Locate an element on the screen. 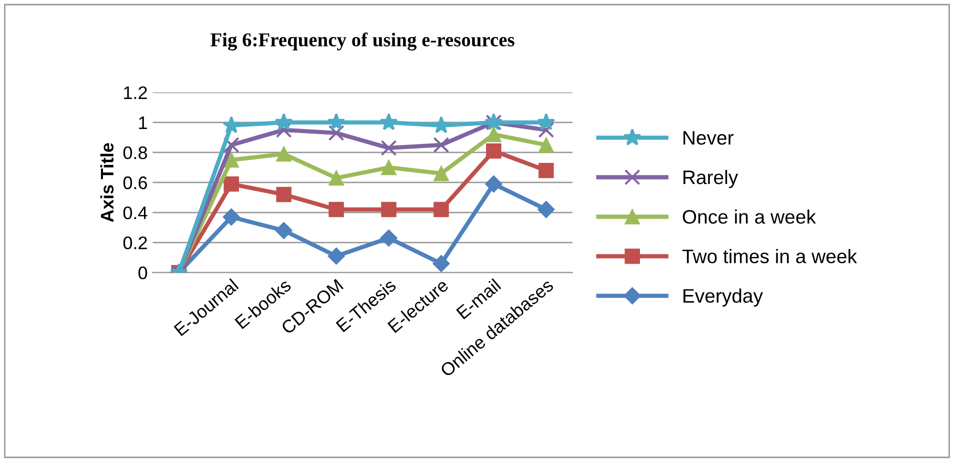 This screenshot has width=954, height=462. y-tick-label: 0.2 is located at coordinates (135, 243).